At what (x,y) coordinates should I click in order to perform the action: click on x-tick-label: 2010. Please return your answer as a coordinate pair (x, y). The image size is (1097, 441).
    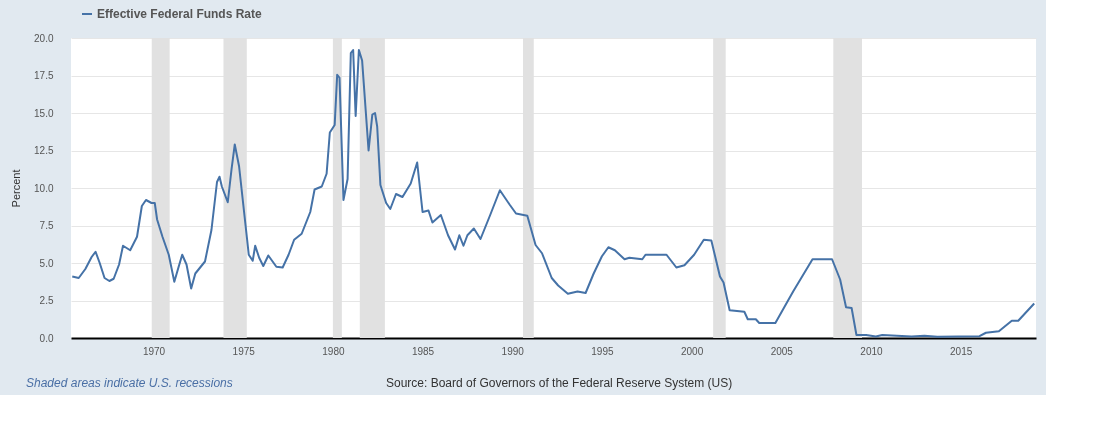
    Looking at the image, I should click on (872, 351).